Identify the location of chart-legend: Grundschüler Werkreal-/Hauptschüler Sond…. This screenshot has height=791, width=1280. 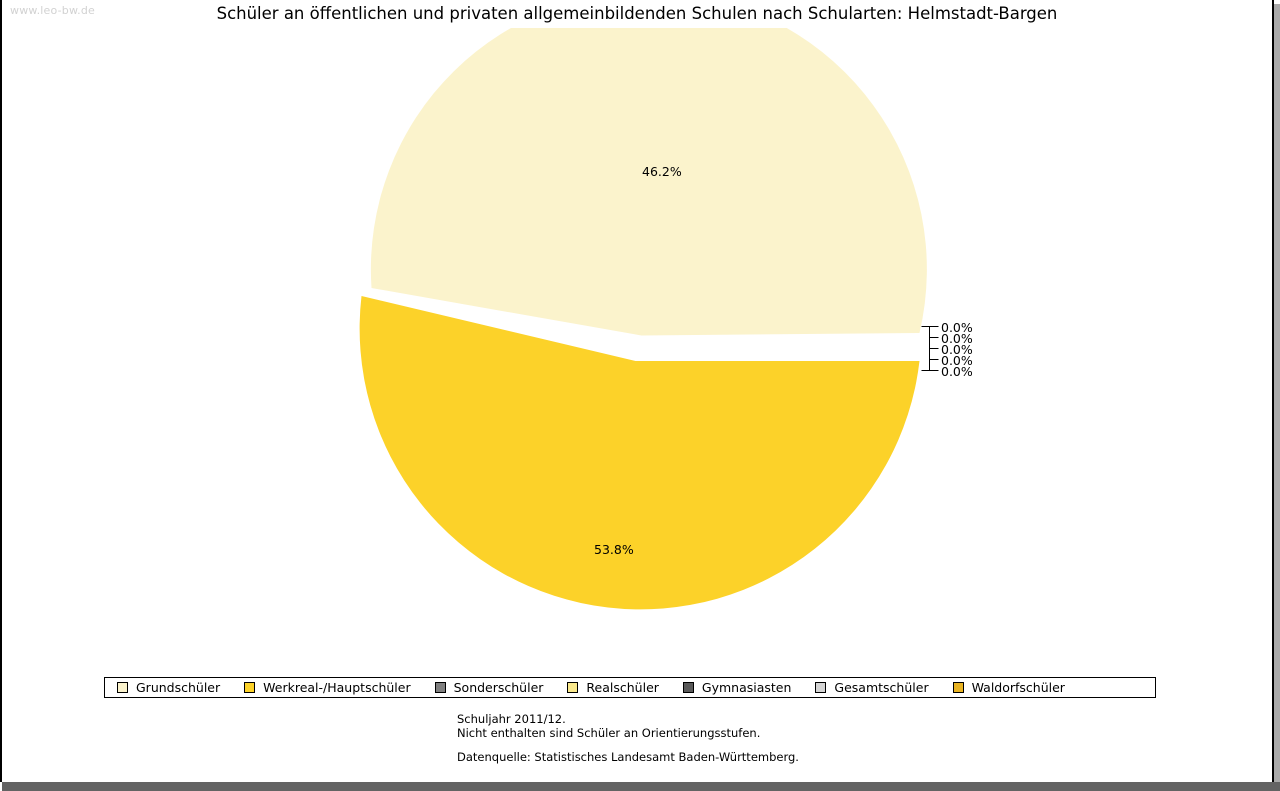
(630, 687).